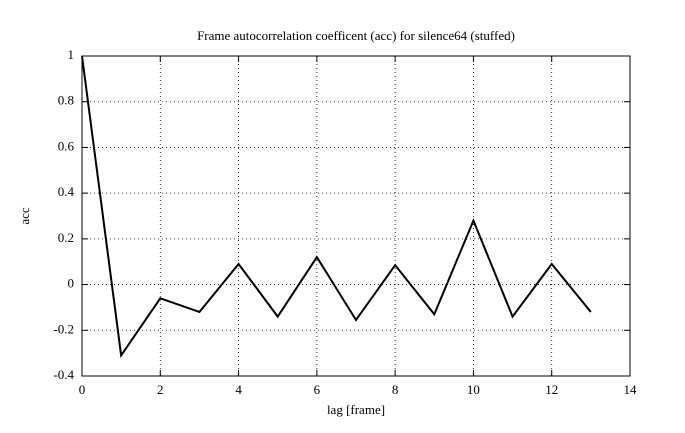 The height and width of the screenshot is (433, 685). Describe the element at coordinates (631, 389) in the screenshot. I see `x-tick-label: 14` at that location.